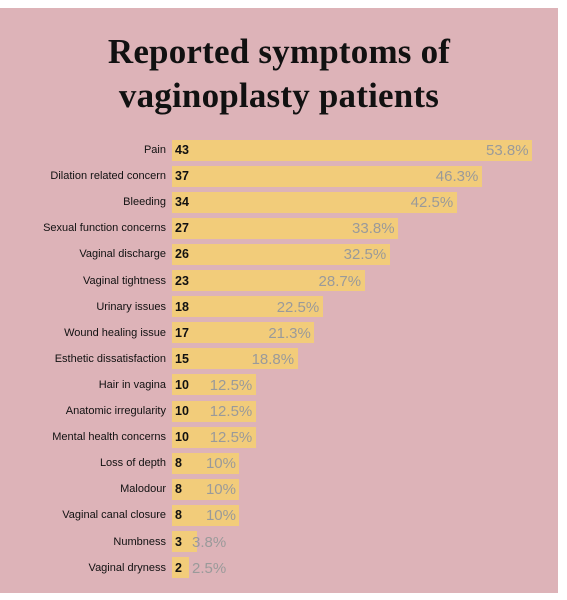 This screenshot has width=567, height=600. I want to click on category-label: Loss of depth, so click(132, 463).